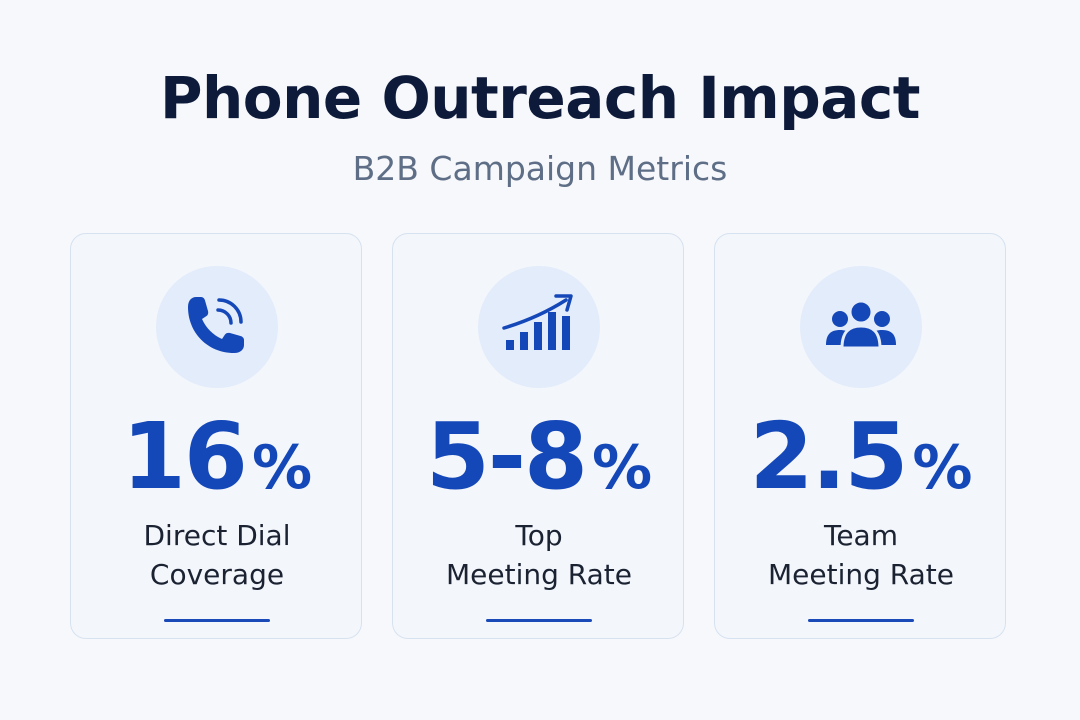 This screenshot has width=1080, height=720. I want to click on phone-icon-circle, so click(217, 327).